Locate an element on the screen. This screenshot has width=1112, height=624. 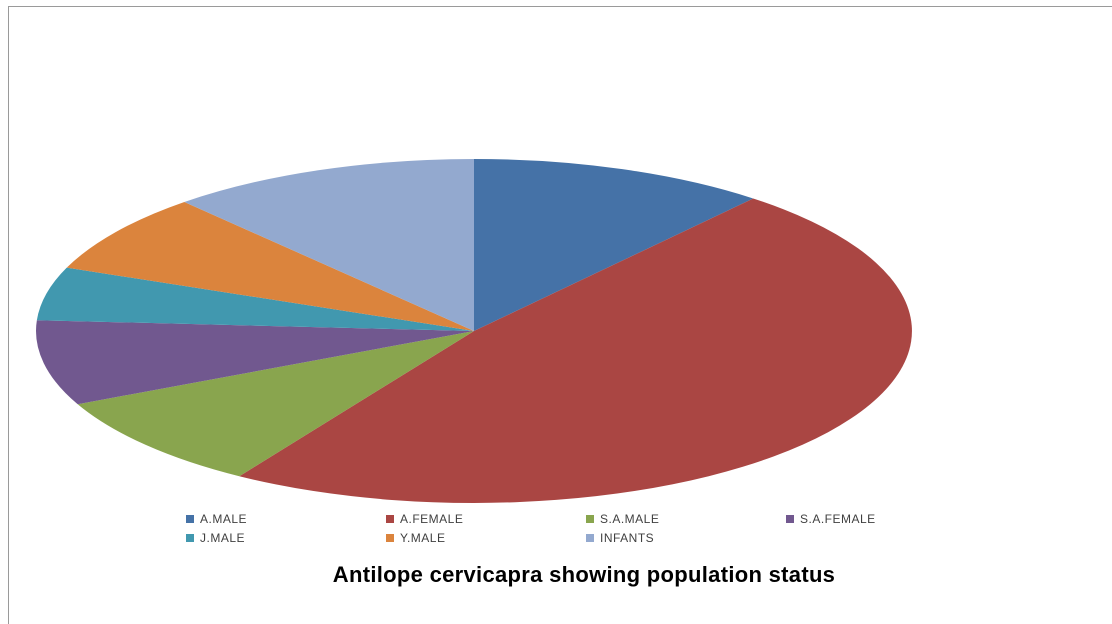
pie-slice-s-a-female is located at coordinates (254, 362).